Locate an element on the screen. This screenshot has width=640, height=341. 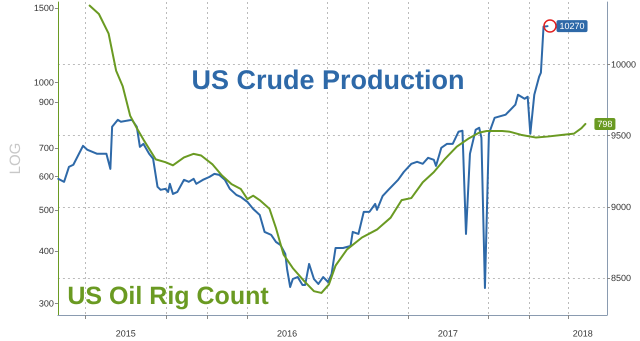
series-label: US Crude Production is located at coordinates (328, 80).